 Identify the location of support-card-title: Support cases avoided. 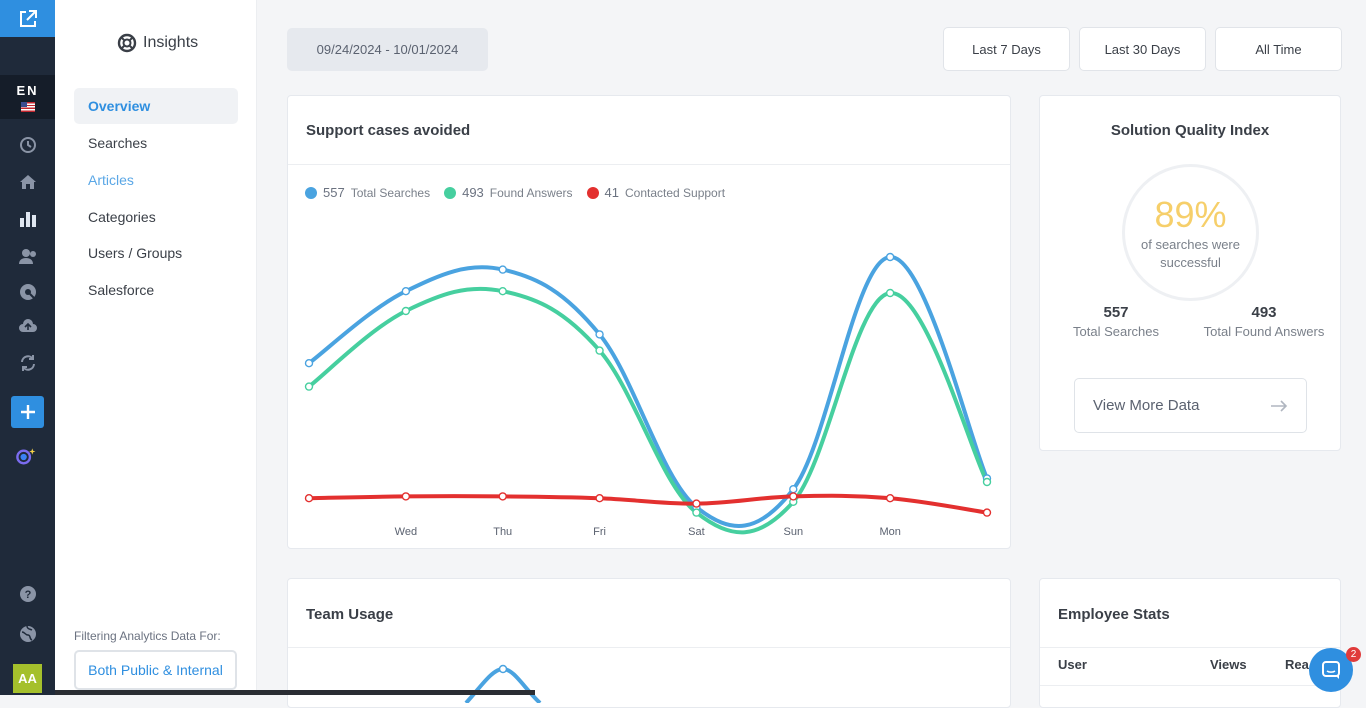
(388, 130).